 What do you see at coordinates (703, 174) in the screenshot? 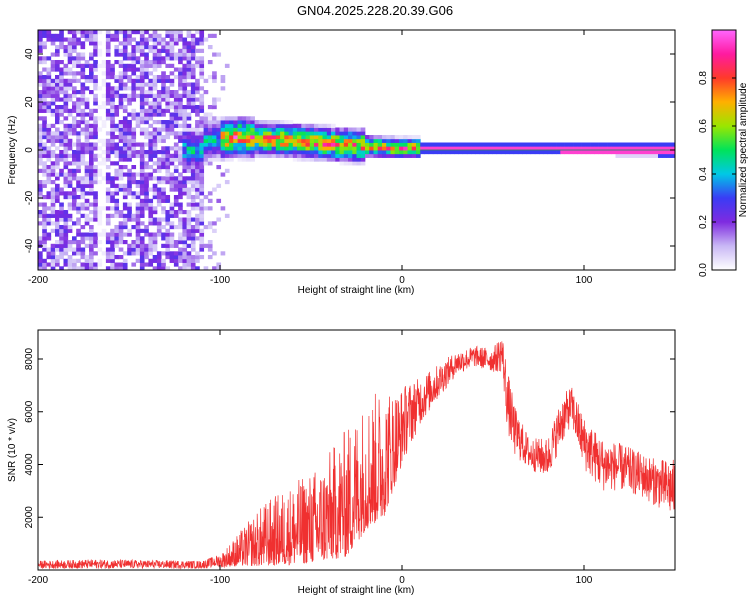
I see `colorbar-tick-label: 0.4` at bounding box center [703, 174].